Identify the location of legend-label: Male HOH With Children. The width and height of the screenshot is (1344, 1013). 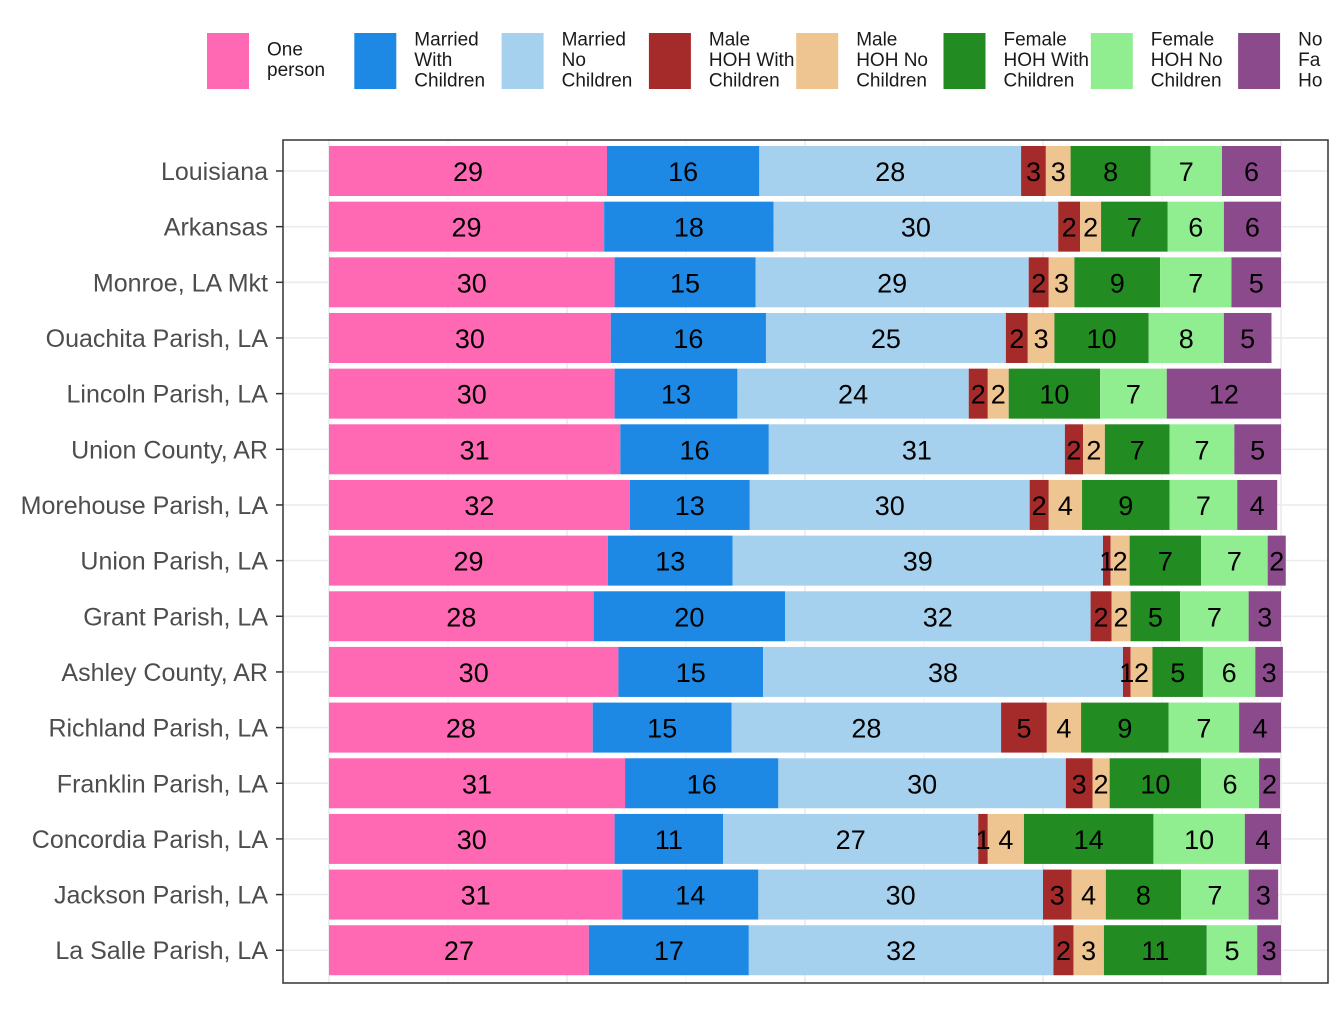
(752, 60).